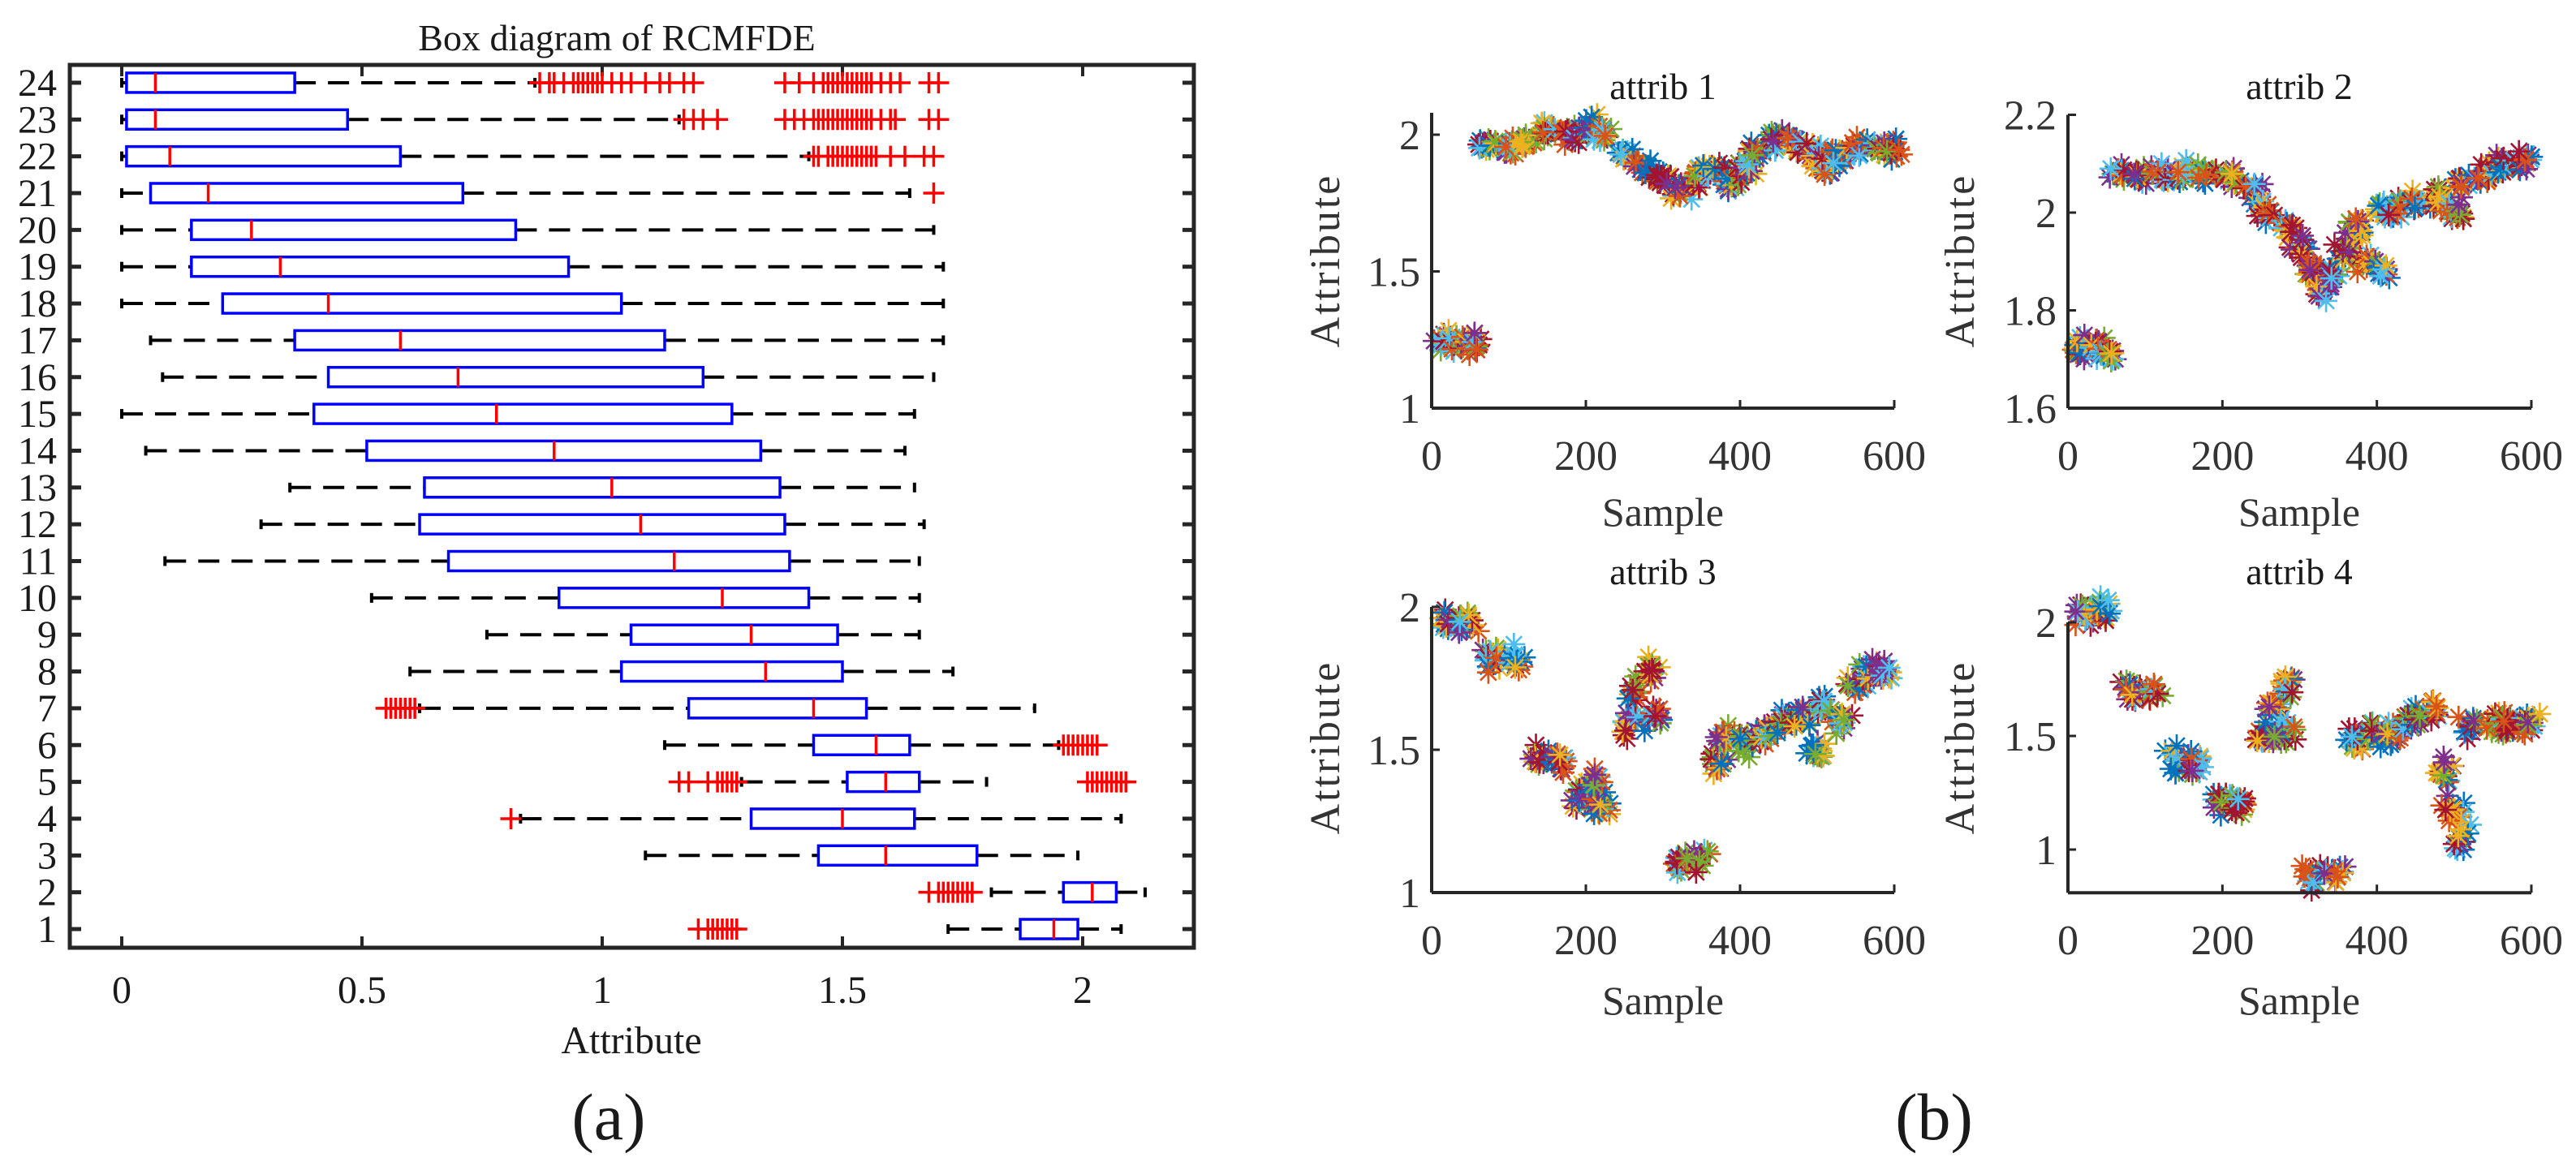  Describe the element at coordinates (47, 819) in the screenshot. I see `y-tick-label: 4` at that location.